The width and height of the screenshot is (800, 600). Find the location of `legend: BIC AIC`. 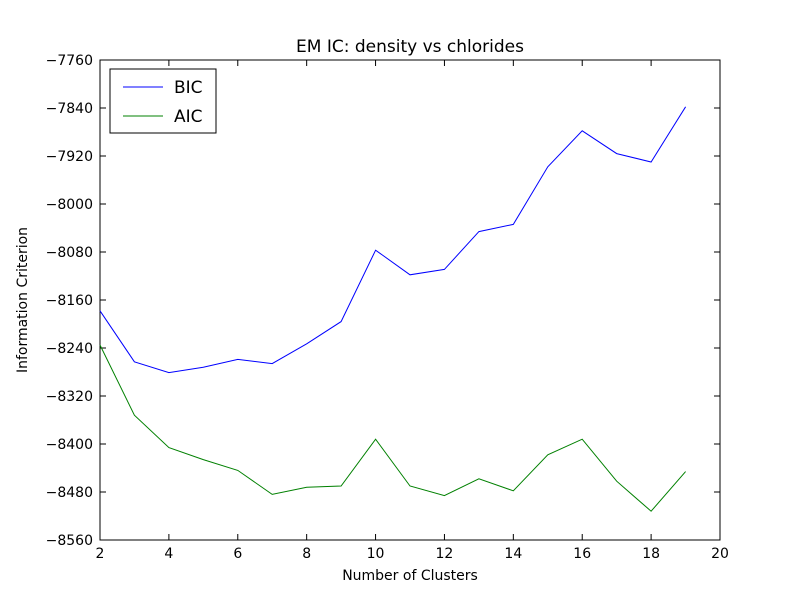

legend: BIC AIC is located at coordinates (163, 101).